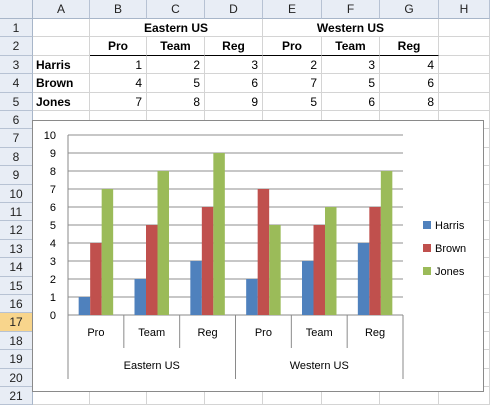  I want to click on cell-b2: Pro, so click(118, 46).